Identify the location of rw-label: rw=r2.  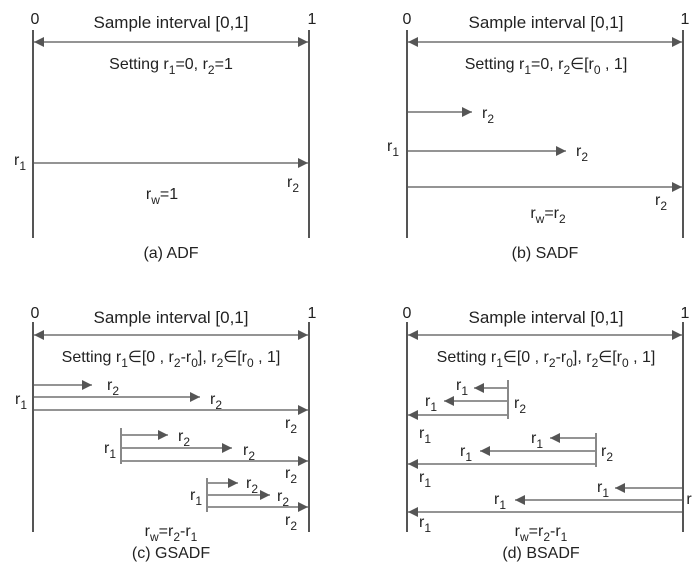
(548, 215).